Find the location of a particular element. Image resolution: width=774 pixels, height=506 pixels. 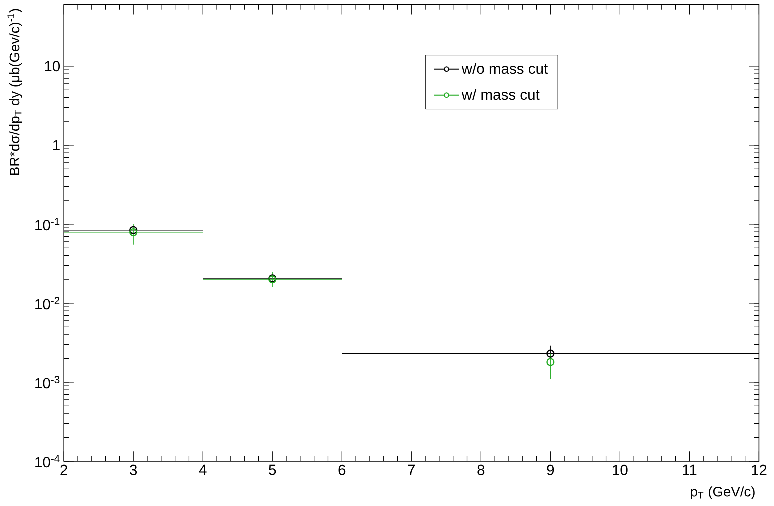

y-tick-label: 10$^{-3}$ is located at coordinates (48, 382).